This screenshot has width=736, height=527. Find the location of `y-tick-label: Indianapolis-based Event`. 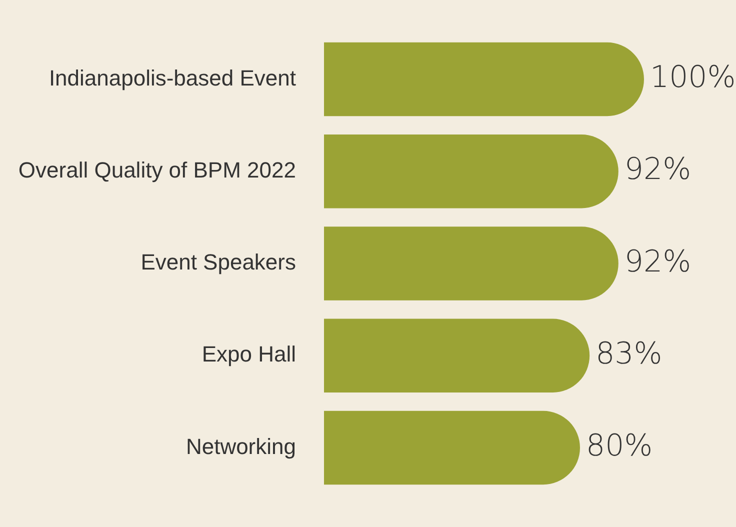

y-tick-label: Indianapolis-based Event is located at coordinates (172, 77).